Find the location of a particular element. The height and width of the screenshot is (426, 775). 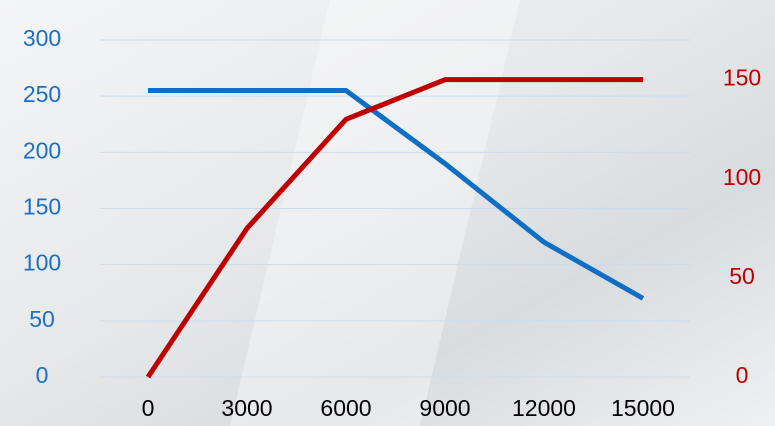

y-tick-label: 200 is located at coordinates (42, 150).